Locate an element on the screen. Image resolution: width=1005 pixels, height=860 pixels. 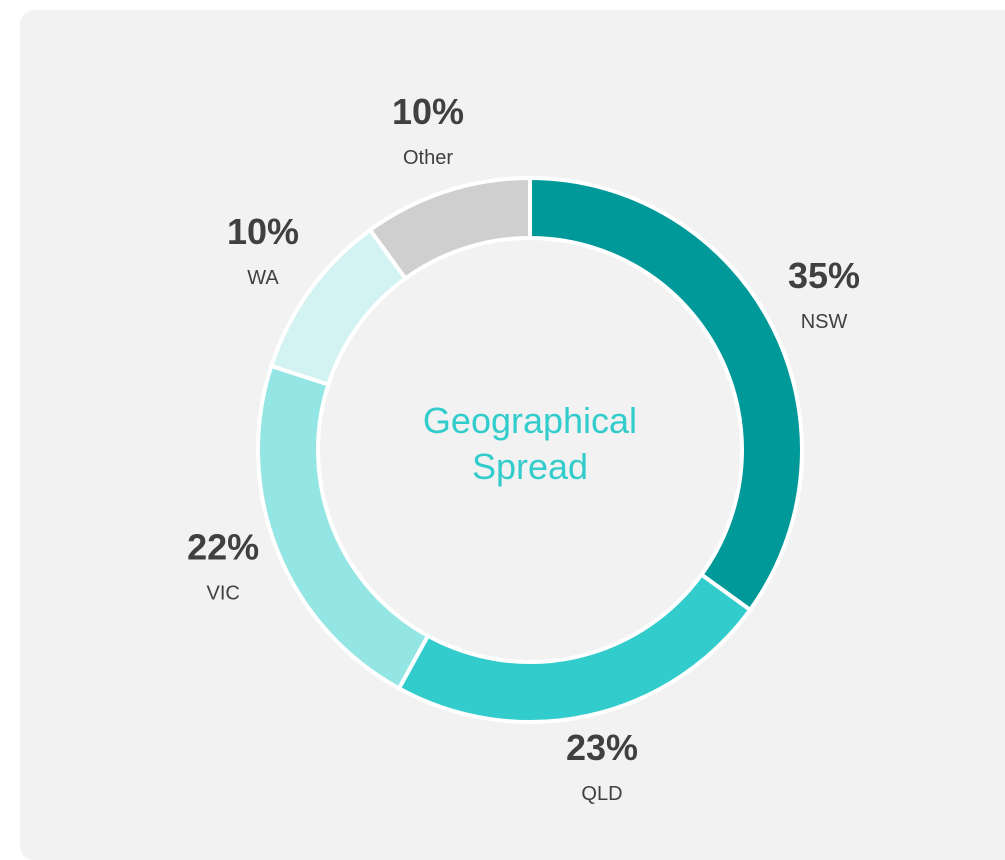
category-label: WA is located at coordinates (263, 278).